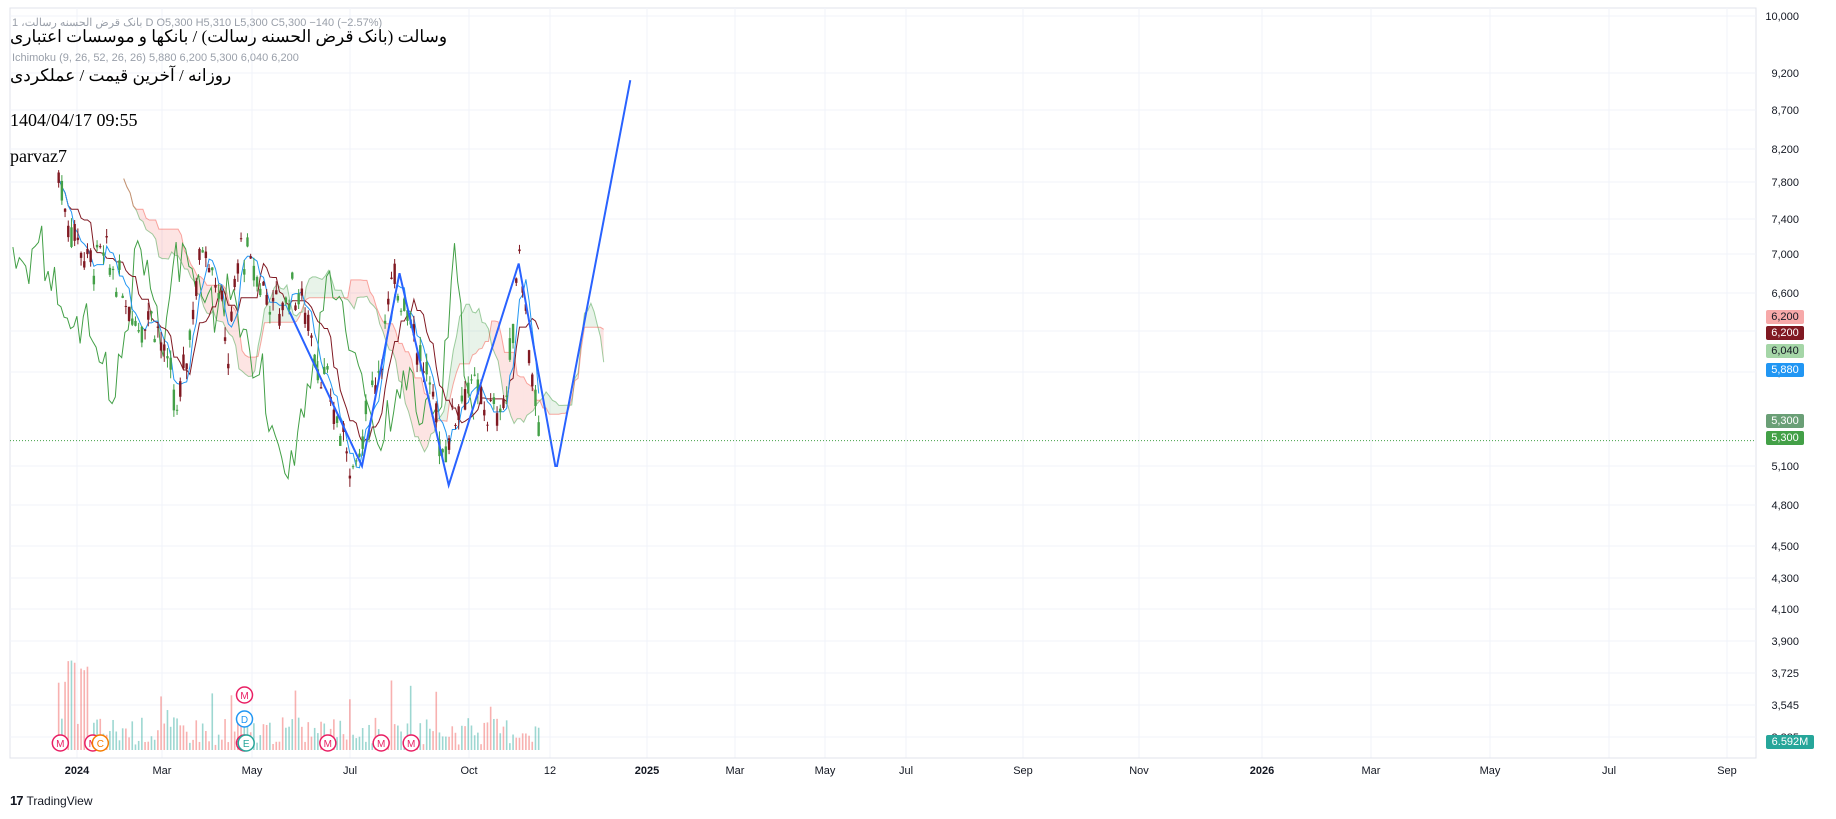 This screenshot has width=1836, height=819. Describe the element at coordinates (244, 720) in the screenshot. I see `event-marker-label: D` at that location.